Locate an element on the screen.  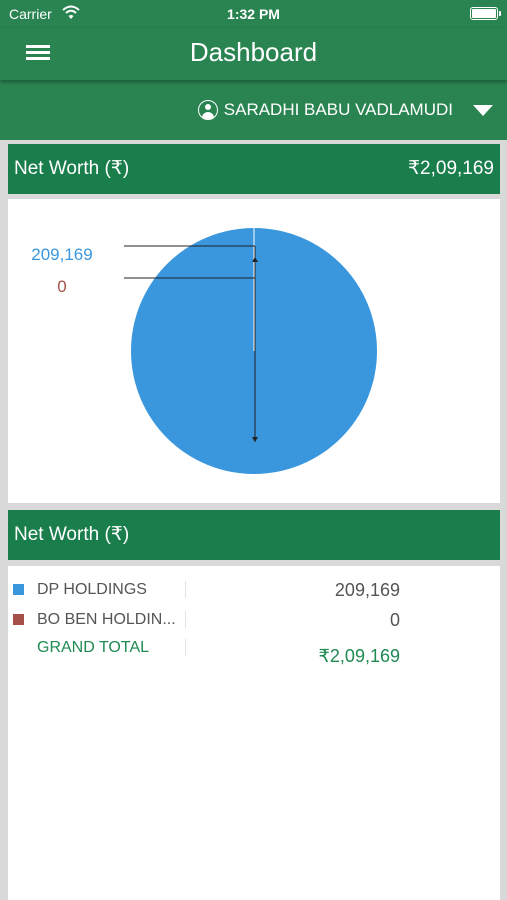
status-bar: Carrier 1:32 PM is located at coordinates (253, 14).